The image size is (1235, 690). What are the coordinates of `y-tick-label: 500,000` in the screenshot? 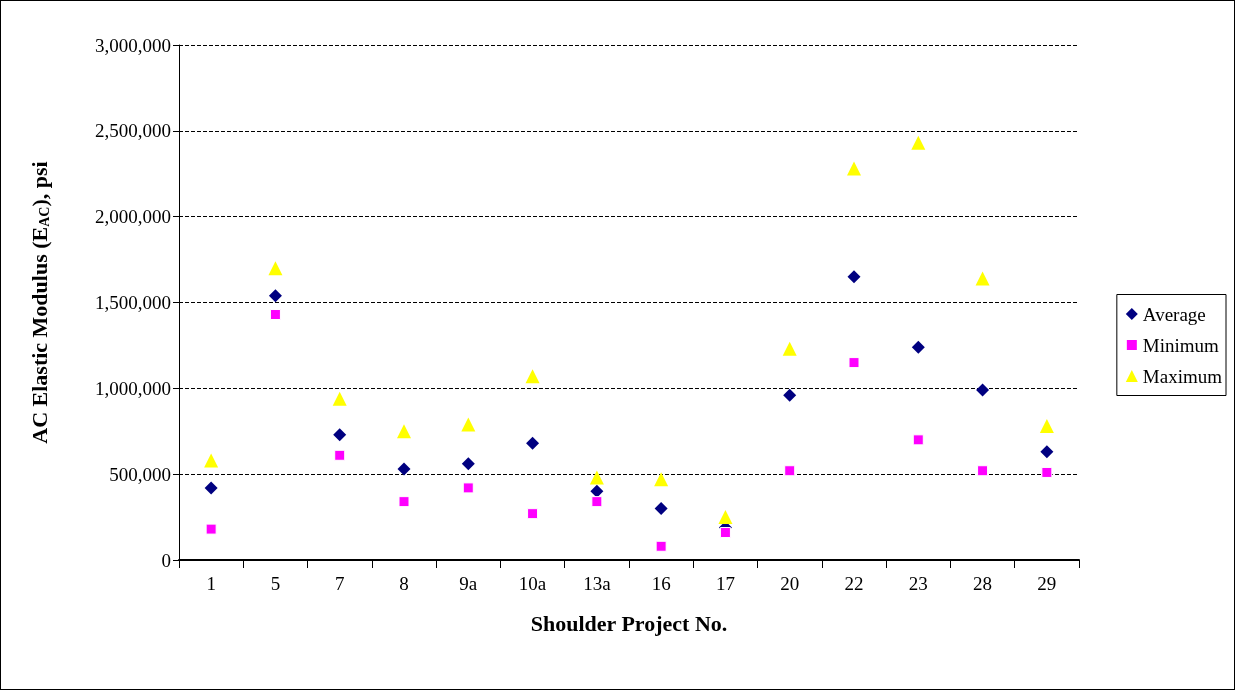 It's located at (140, 474).